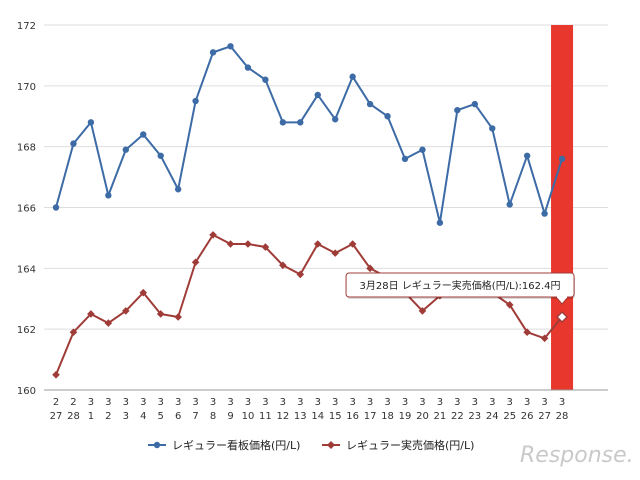 Image resolution: width=640 pixels, height=480 pixels. I want to click on x-tick-day: 20, so click(422, 416).